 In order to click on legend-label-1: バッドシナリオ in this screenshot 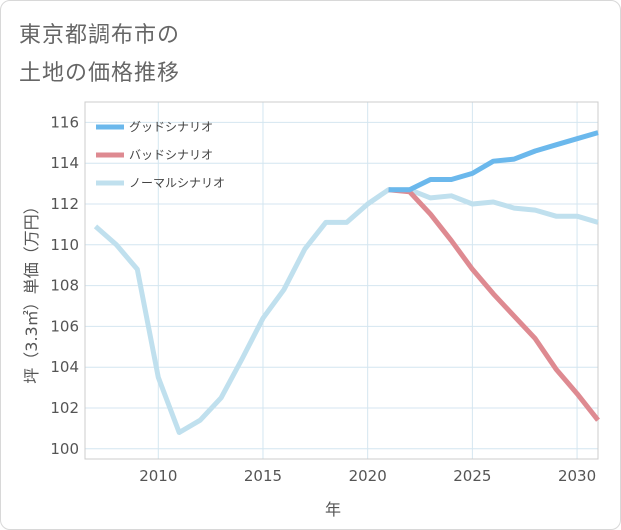, I will do `click(171, 155)`.